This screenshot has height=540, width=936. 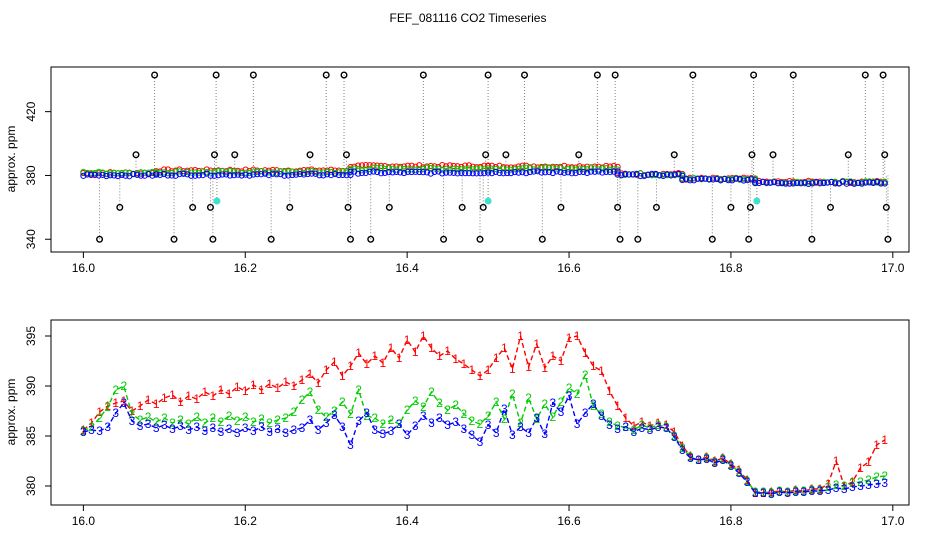 I want to click on top-main-points, so click(x=484, y=174).